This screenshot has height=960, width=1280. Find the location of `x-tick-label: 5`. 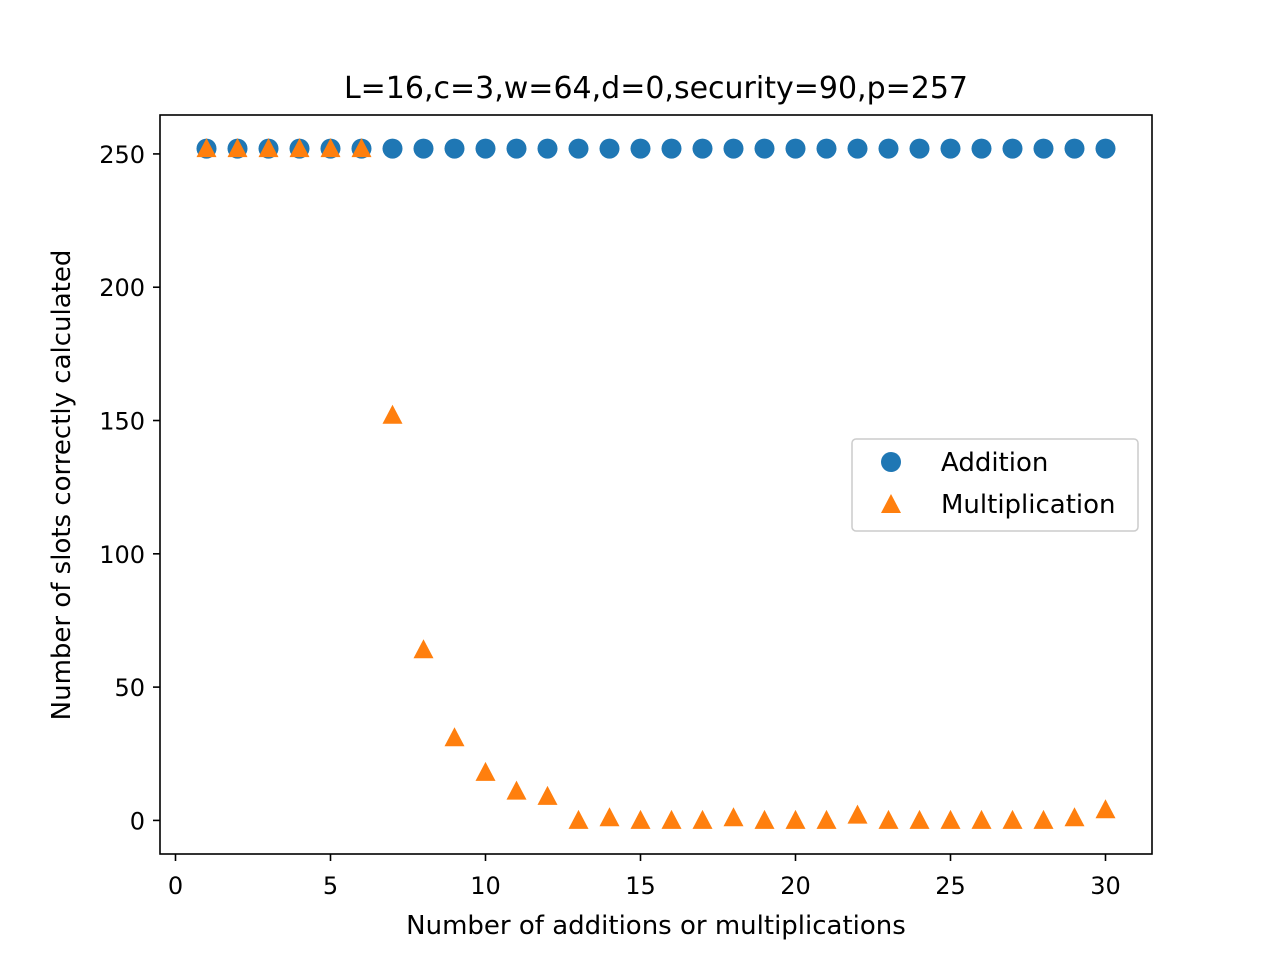

x-tick-label: 5 is located at coordinates (330, 886).